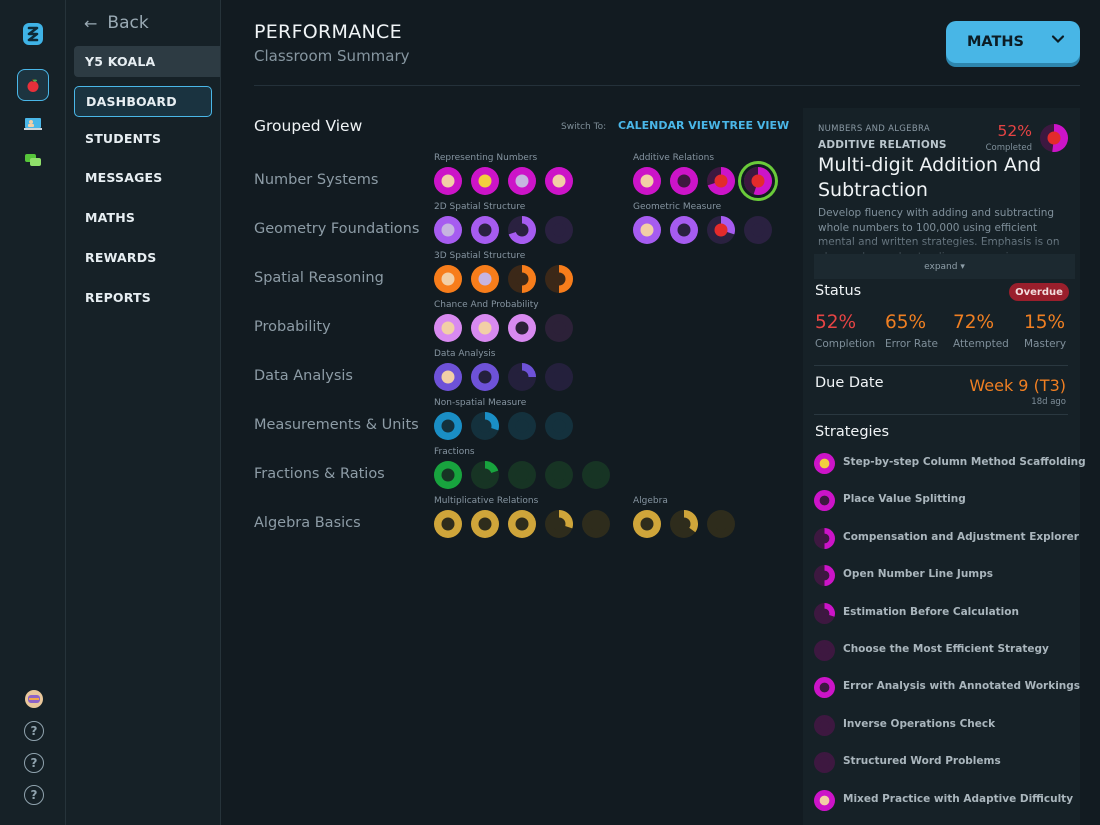  I want to click on group-label: Multiplicative Relations, so click(486, 501).